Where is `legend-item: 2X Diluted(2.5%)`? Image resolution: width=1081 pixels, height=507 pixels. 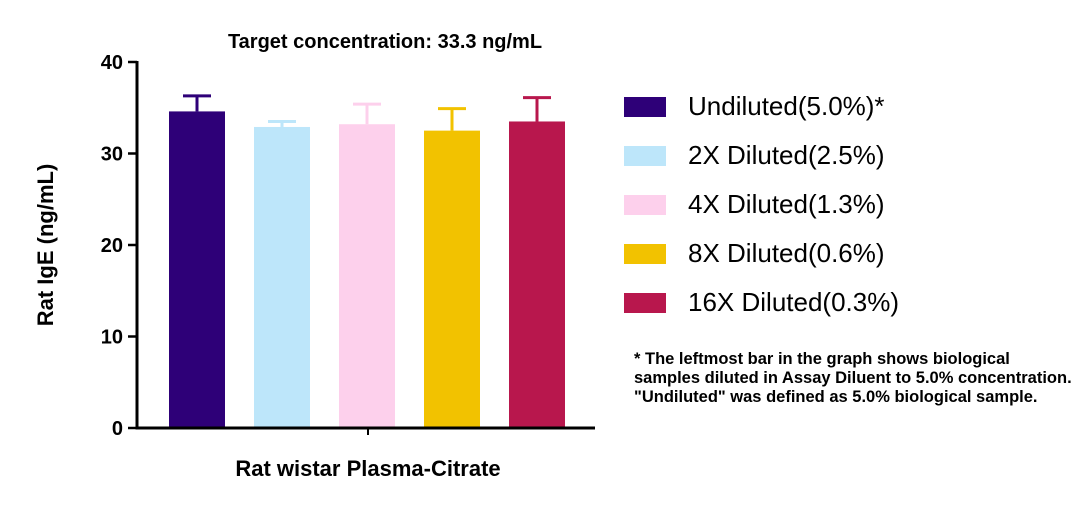
legend-item: 2X Diluted(2.5%) is located at coordinates (761, 155).